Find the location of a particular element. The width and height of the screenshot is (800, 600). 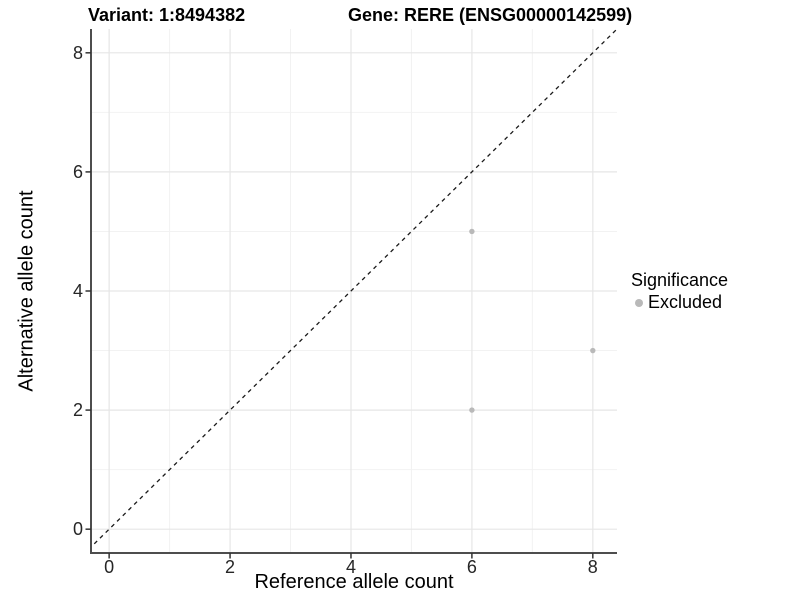

legend-item-label: Excluded is located at coordinates (685, 302).